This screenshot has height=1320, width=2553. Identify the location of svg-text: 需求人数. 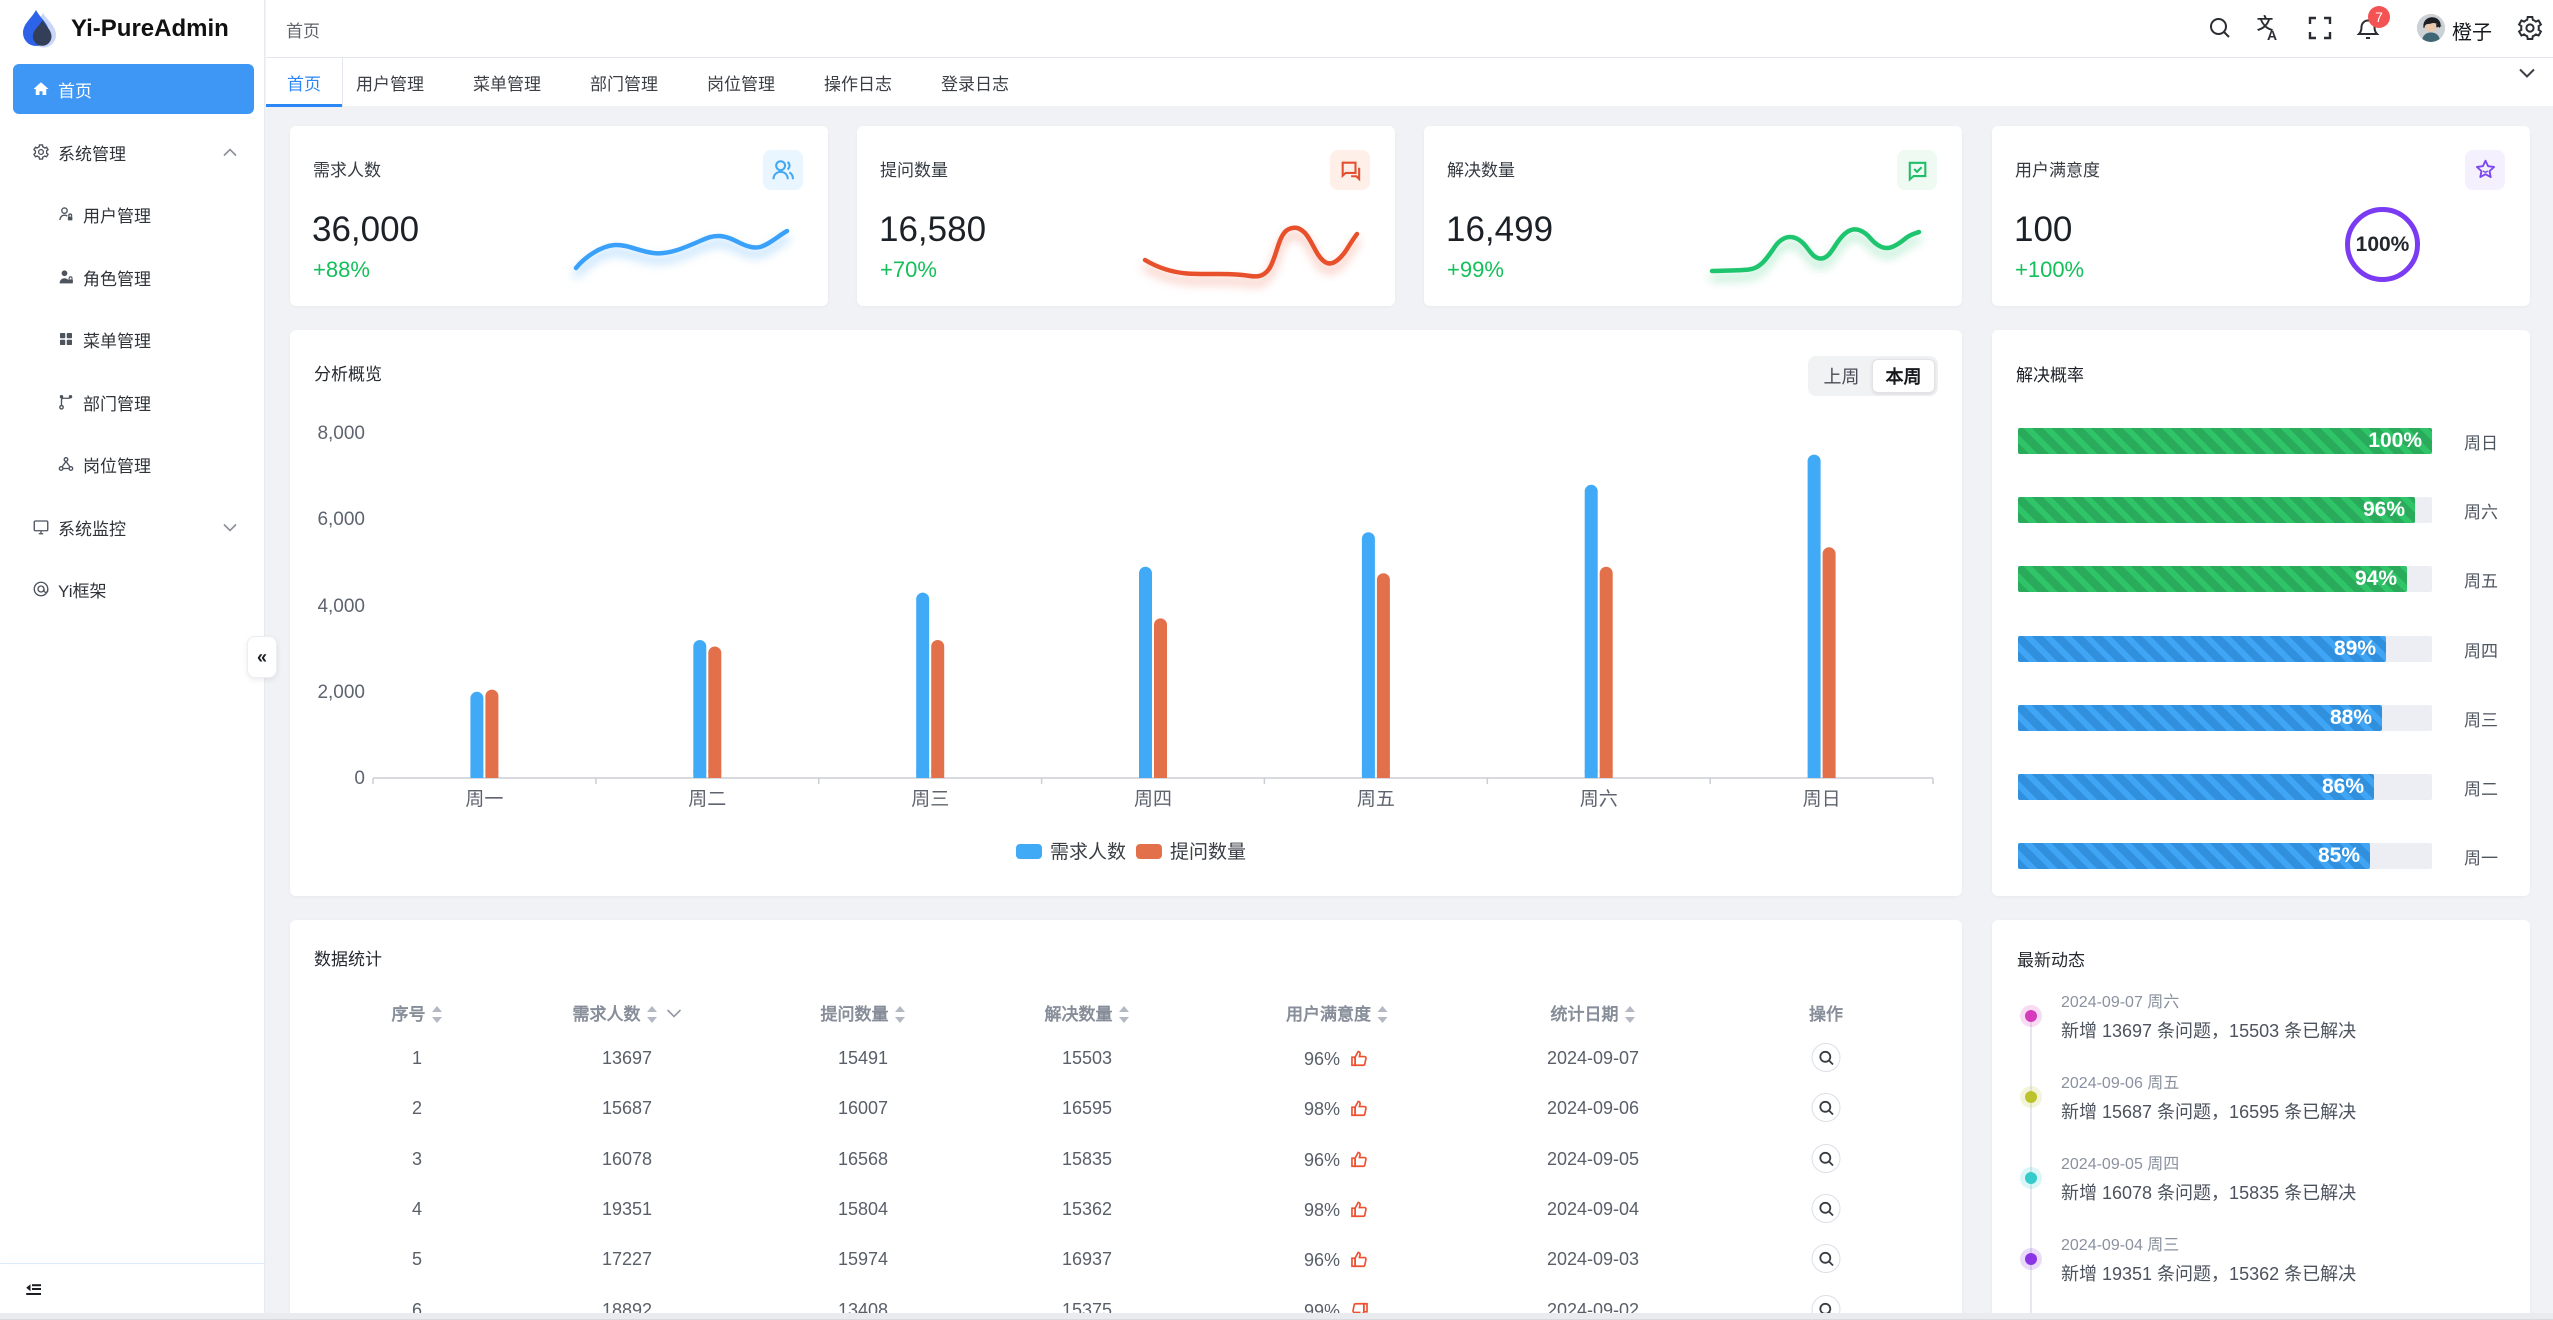
(1088, 852).